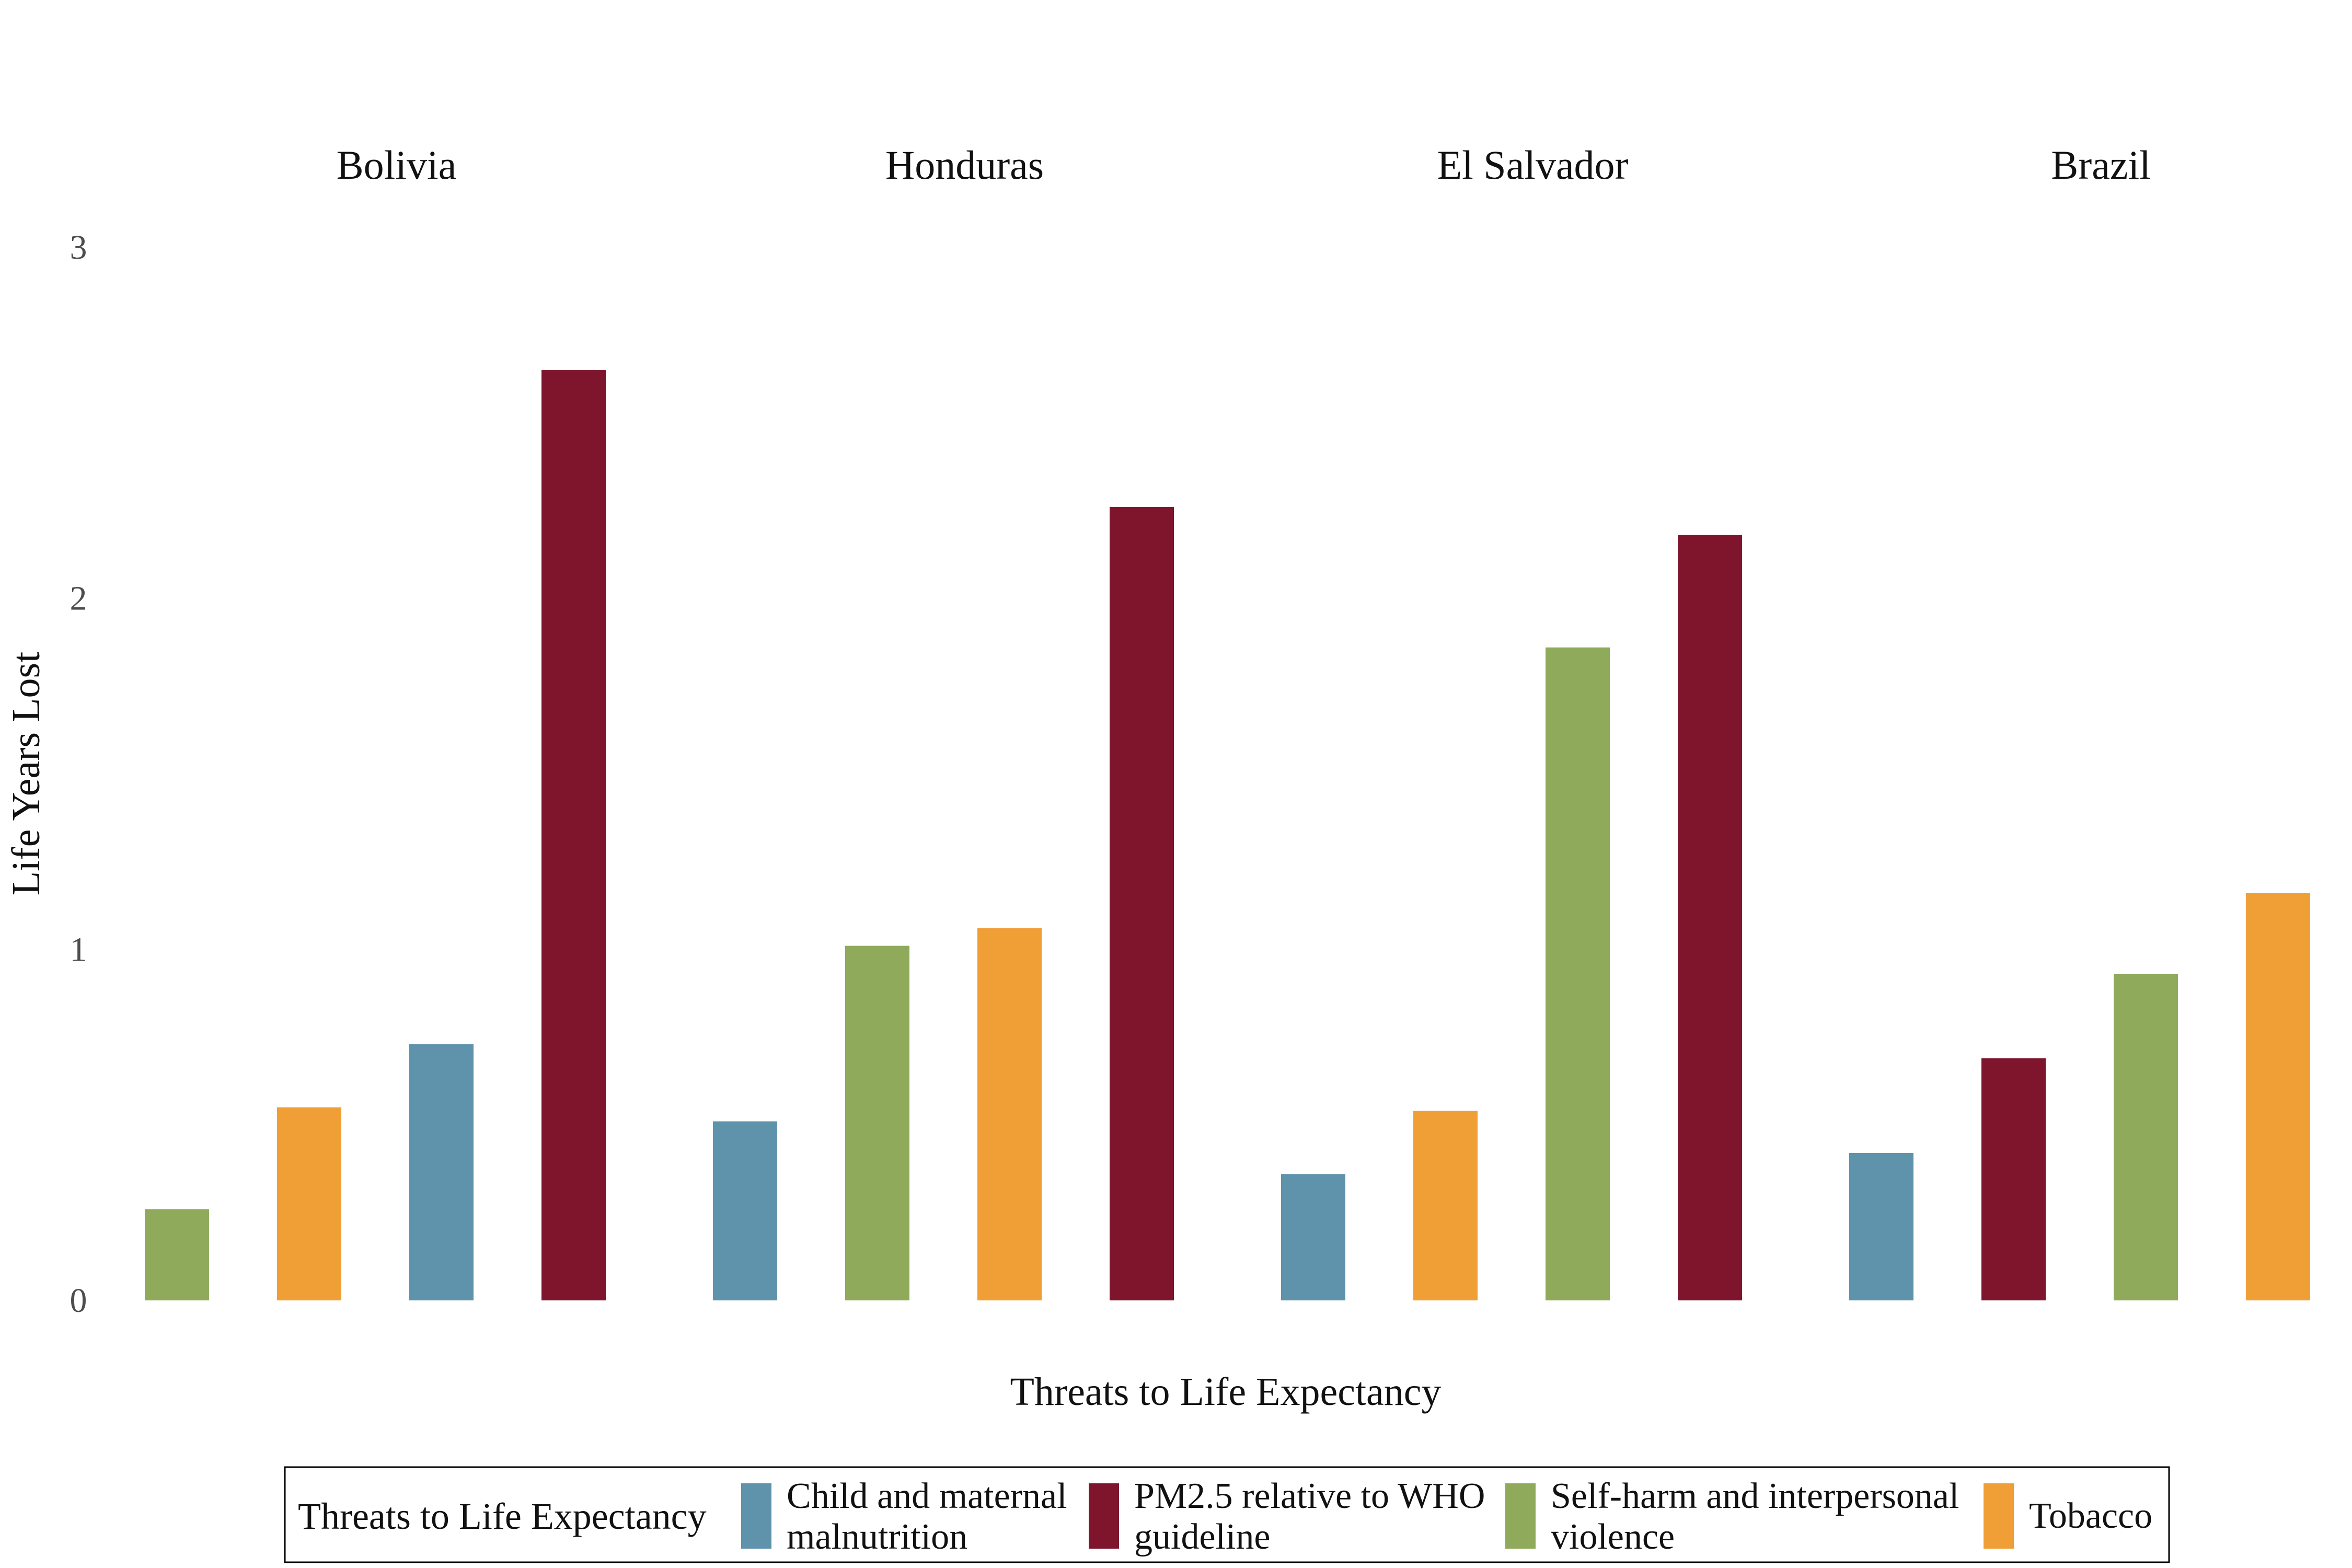 The height and width of the screenshot is (1568, 2352). Describe the element at coordinates (2101, 165) in the screenshot. I see `facet-title: Brazil` at that location.